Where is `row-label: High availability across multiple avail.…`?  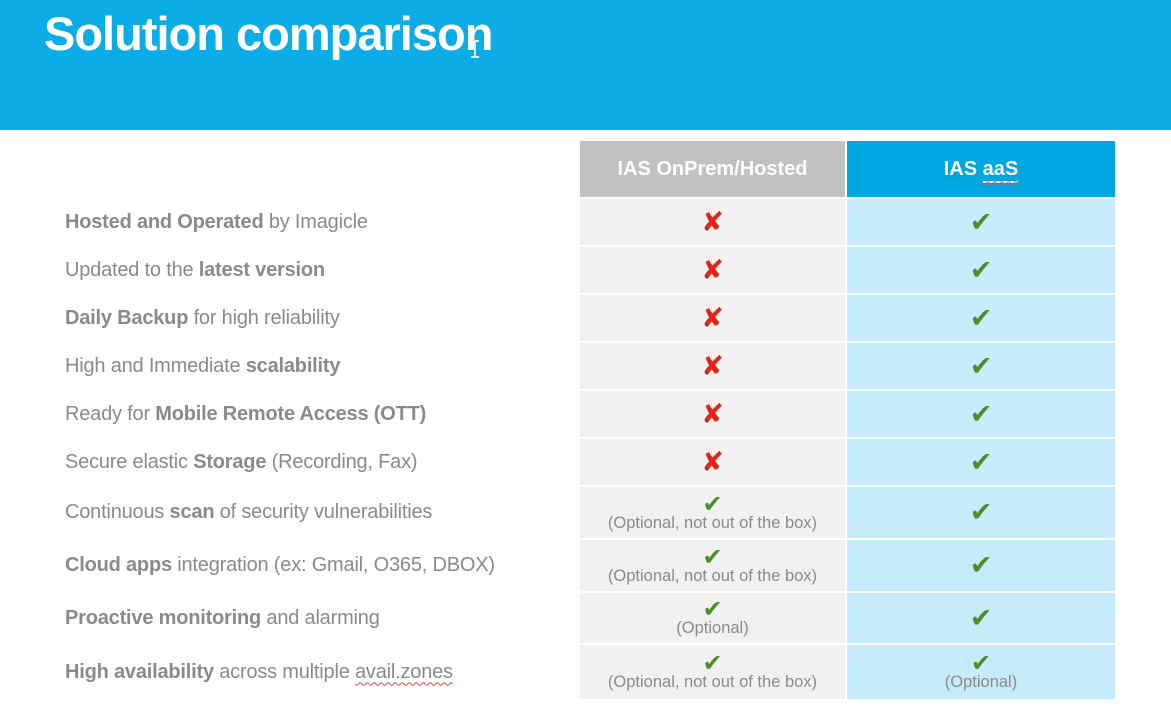 row-label: High availability across multiple avail.… is located at coordinates (289, 672).